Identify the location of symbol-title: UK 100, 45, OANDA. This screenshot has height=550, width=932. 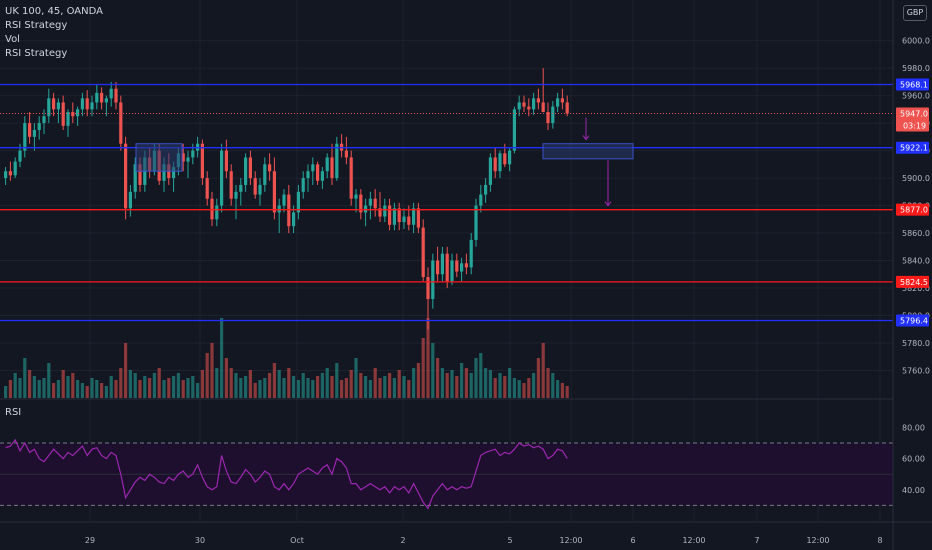
(54, 11).